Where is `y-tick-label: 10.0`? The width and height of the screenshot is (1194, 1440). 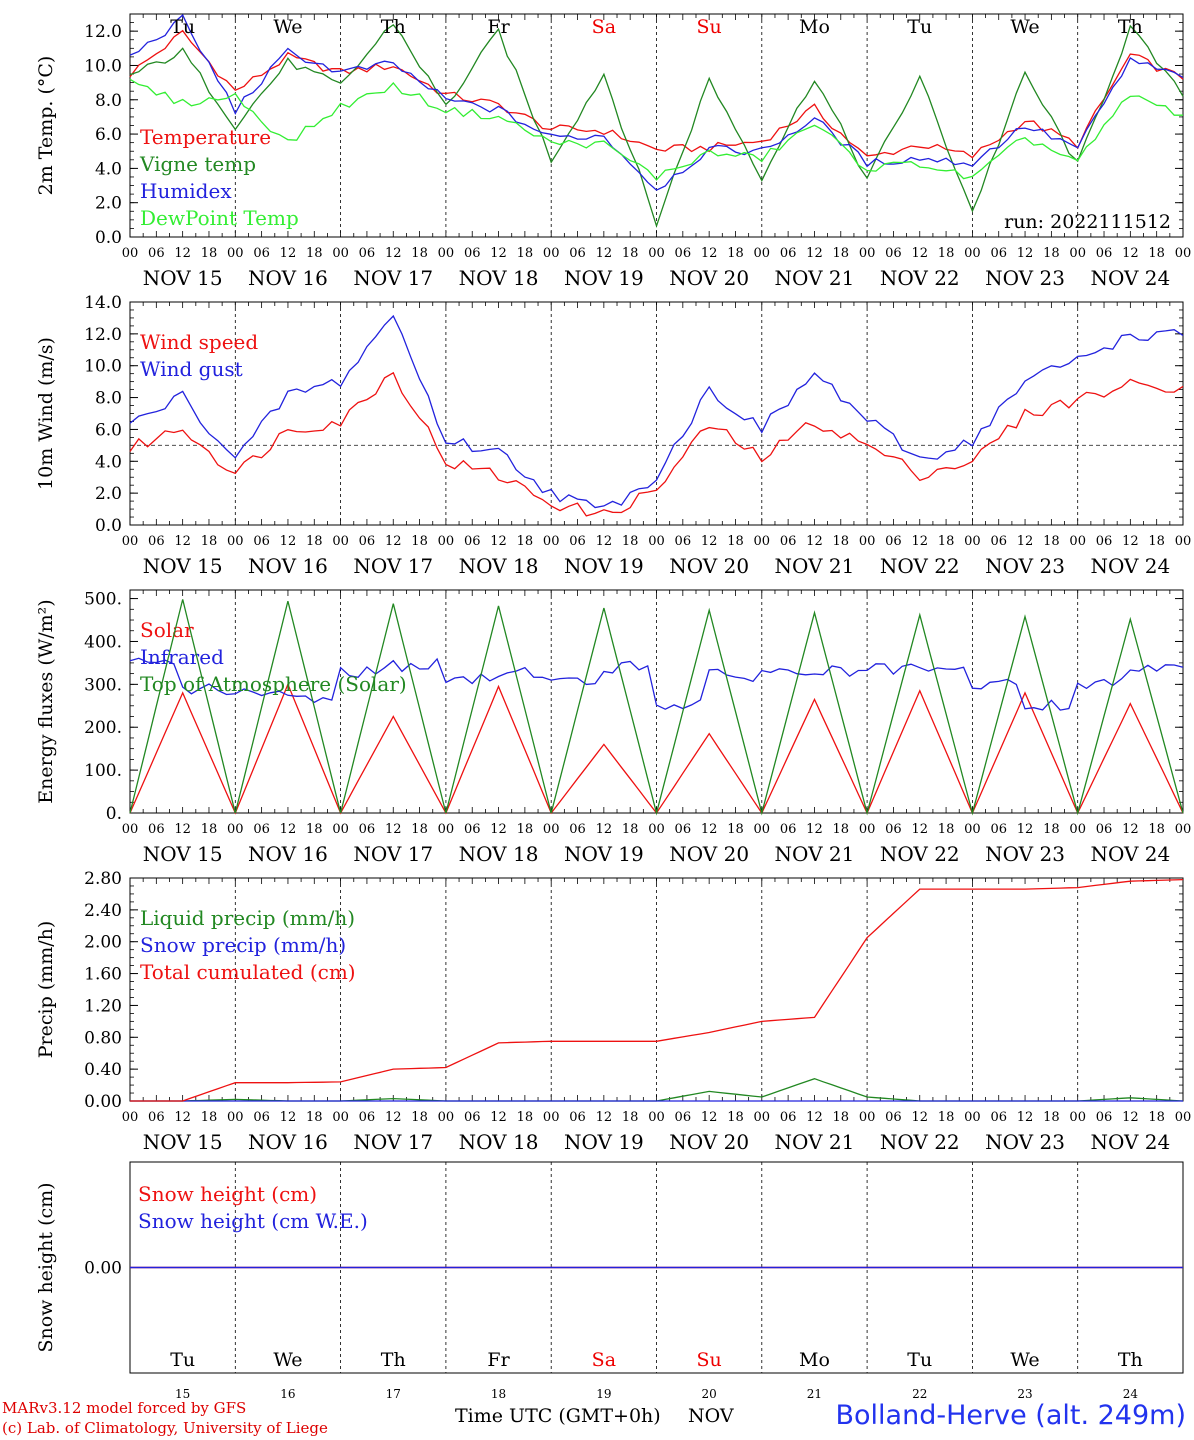 y-tick-label: 10.0 is located at coordinates (103, 367).